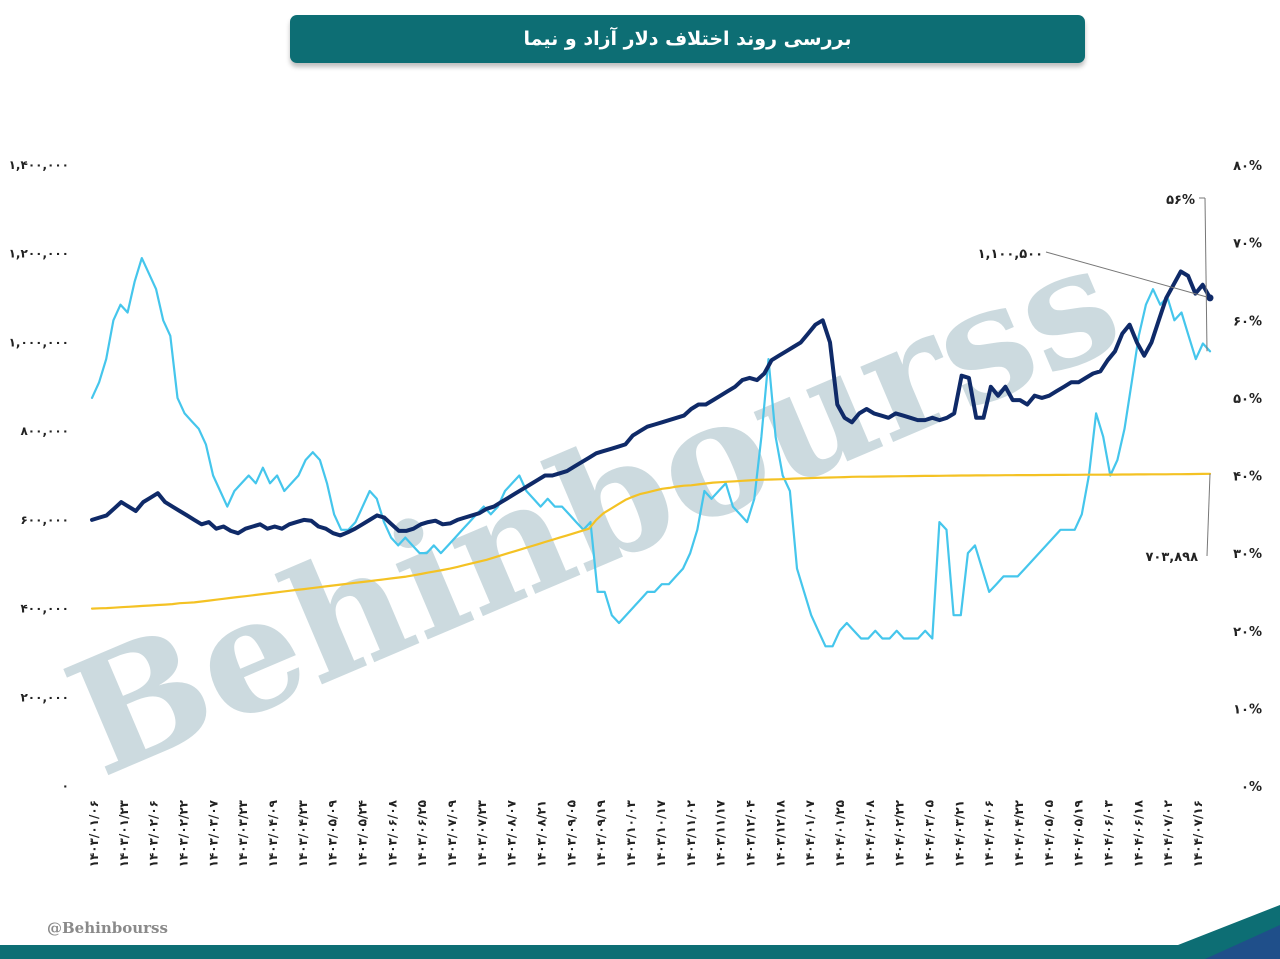  I want to click on x-tick-label: ۱۴۰۳/۰۳/۰۷, so click(213, 833).